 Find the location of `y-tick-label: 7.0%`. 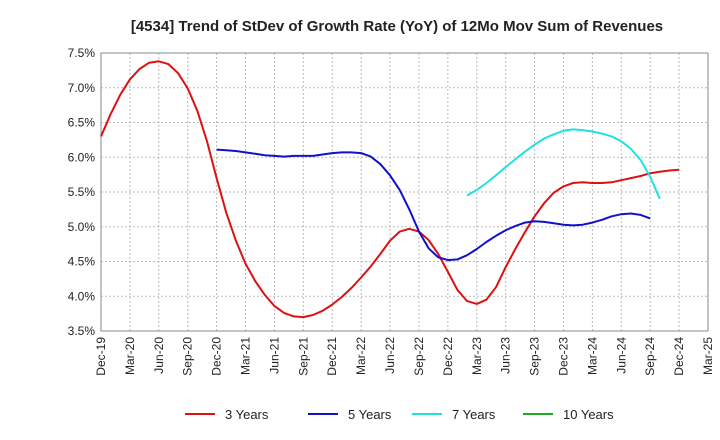

y-tick-label: 7.0% is located at coordinates (82, 88).